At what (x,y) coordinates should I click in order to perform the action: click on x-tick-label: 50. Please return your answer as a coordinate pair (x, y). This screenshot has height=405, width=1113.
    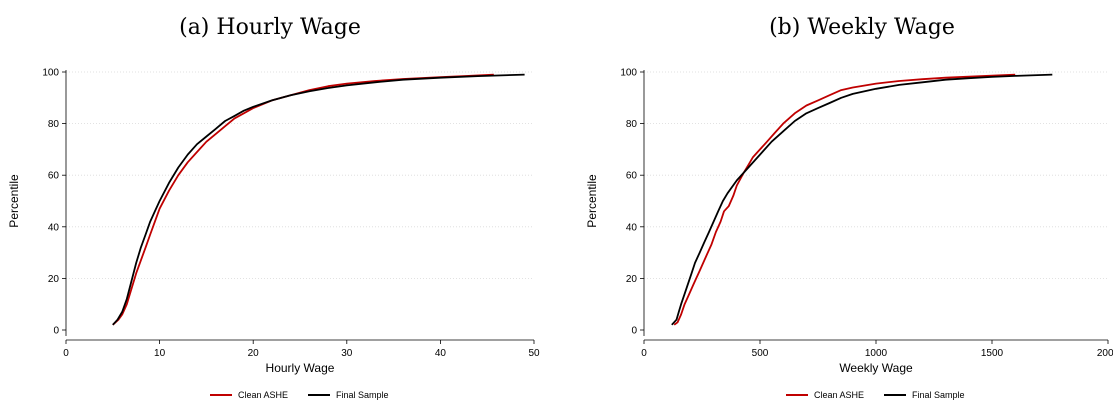
    Looking at the image, I should click on (534, 353).